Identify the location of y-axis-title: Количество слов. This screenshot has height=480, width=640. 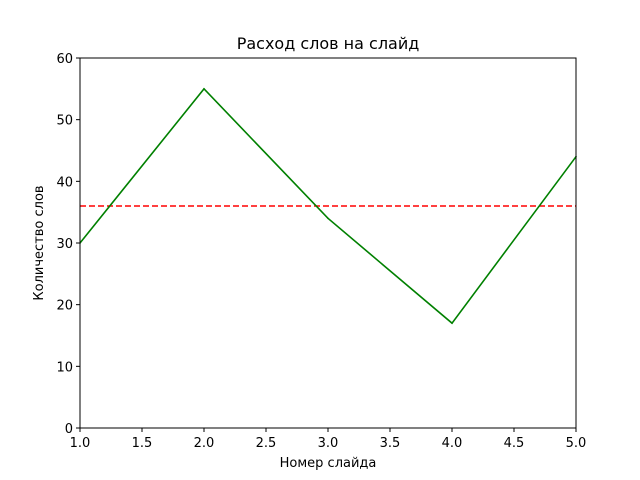
(39, 242).